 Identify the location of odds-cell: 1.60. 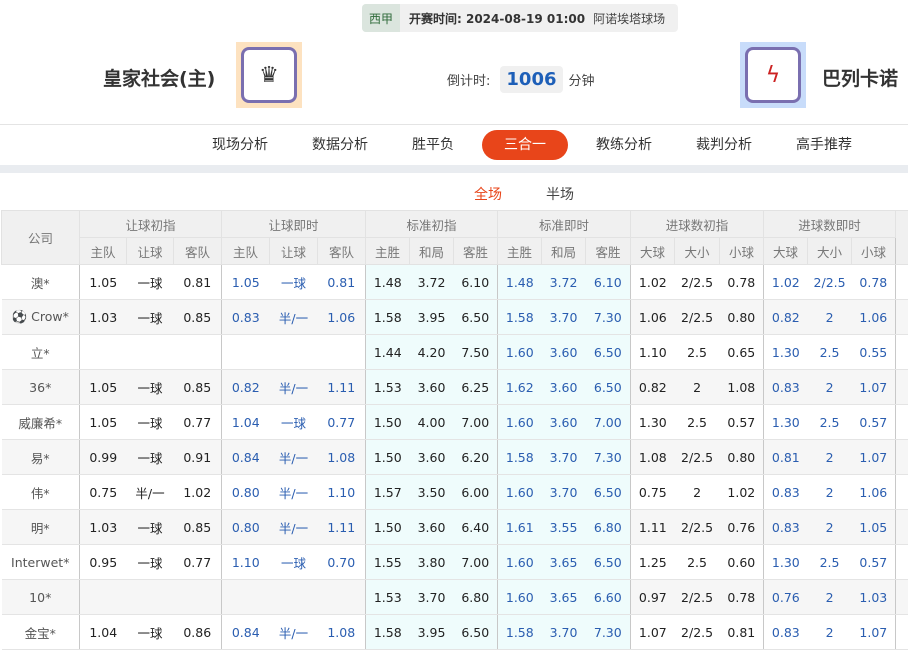
(519, 492).